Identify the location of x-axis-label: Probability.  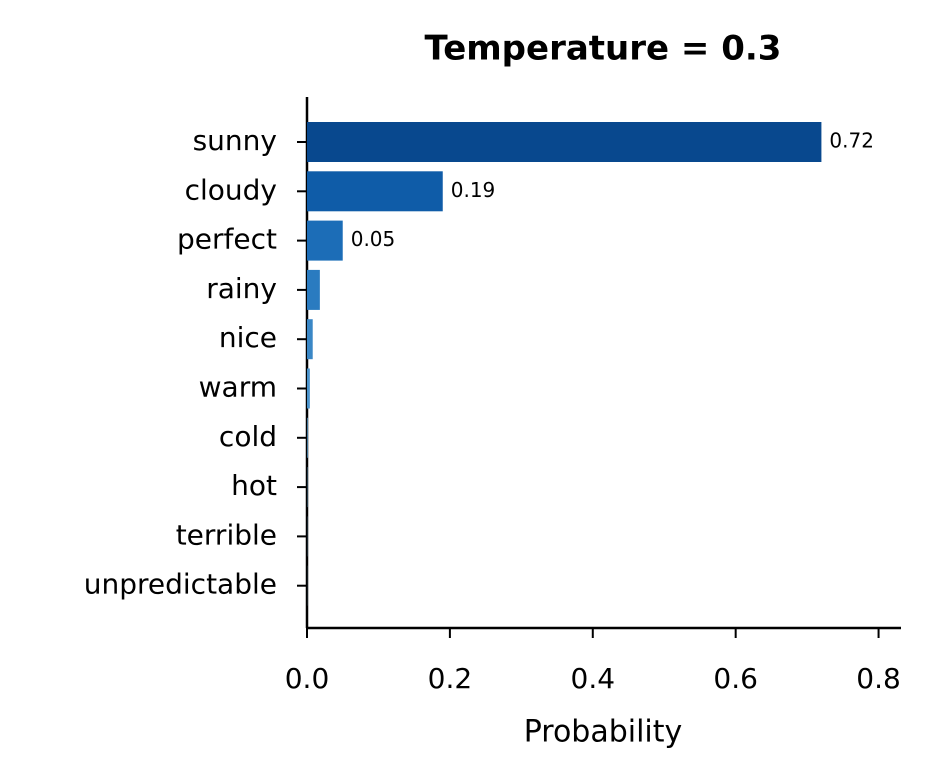
(603, 732).